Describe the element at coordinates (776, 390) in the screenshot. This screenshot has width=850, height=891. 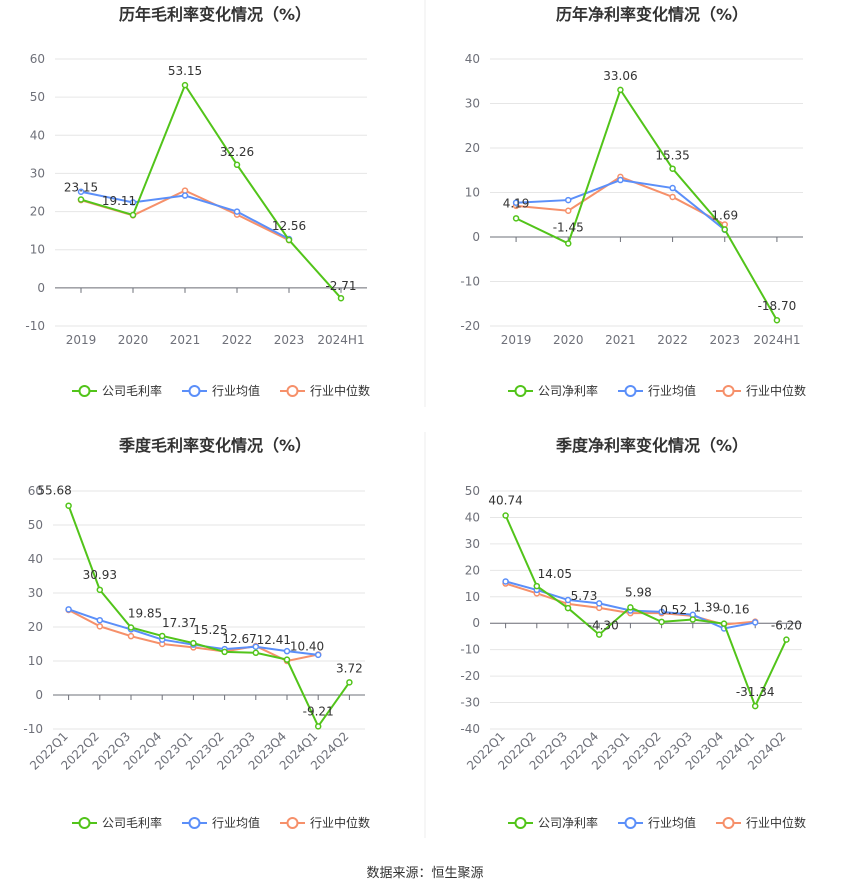
I see `legend-label: 行业中位数` at that location.